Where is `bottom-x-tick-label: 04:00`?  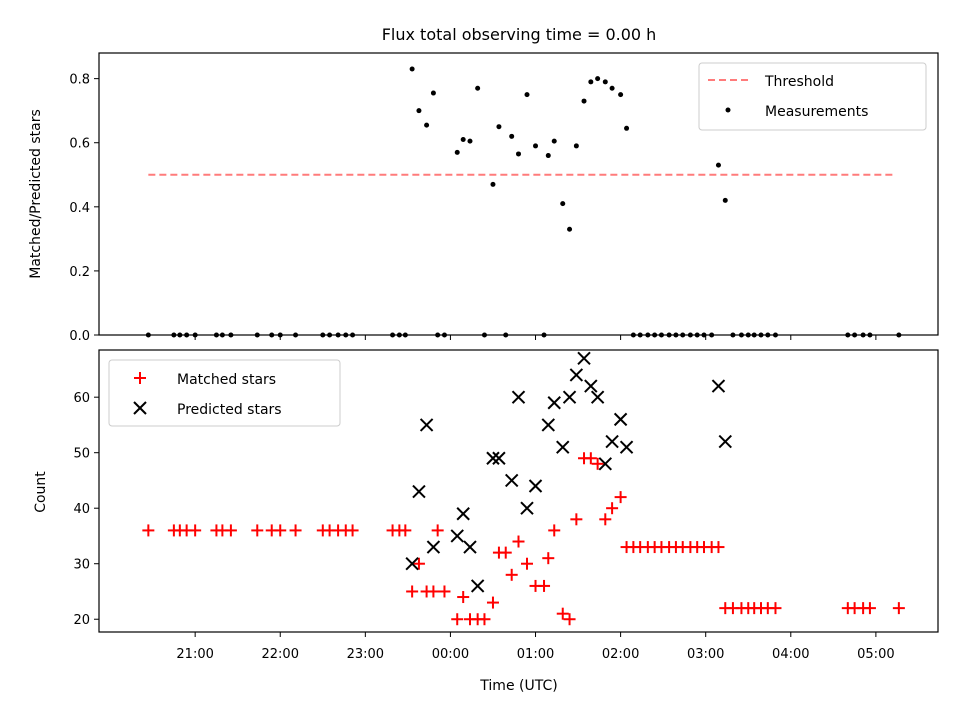 bottom-x-tick-label: 04:00 is located at coordinates (790, 654).